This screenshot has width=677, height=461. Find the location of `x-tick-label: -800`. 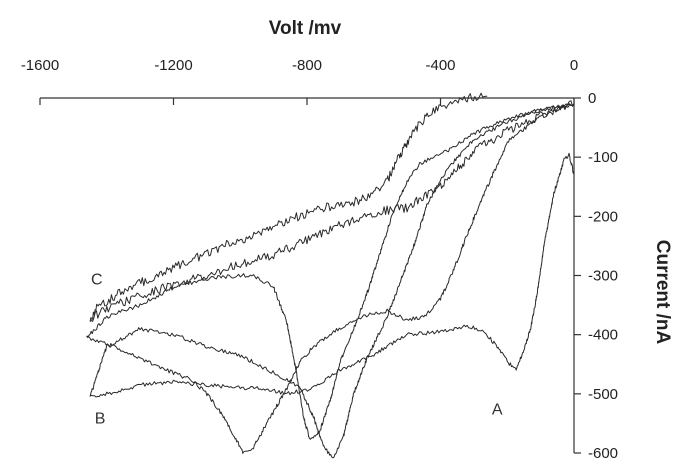

x-tick-label: -800 is located at coordinates (307, 65).